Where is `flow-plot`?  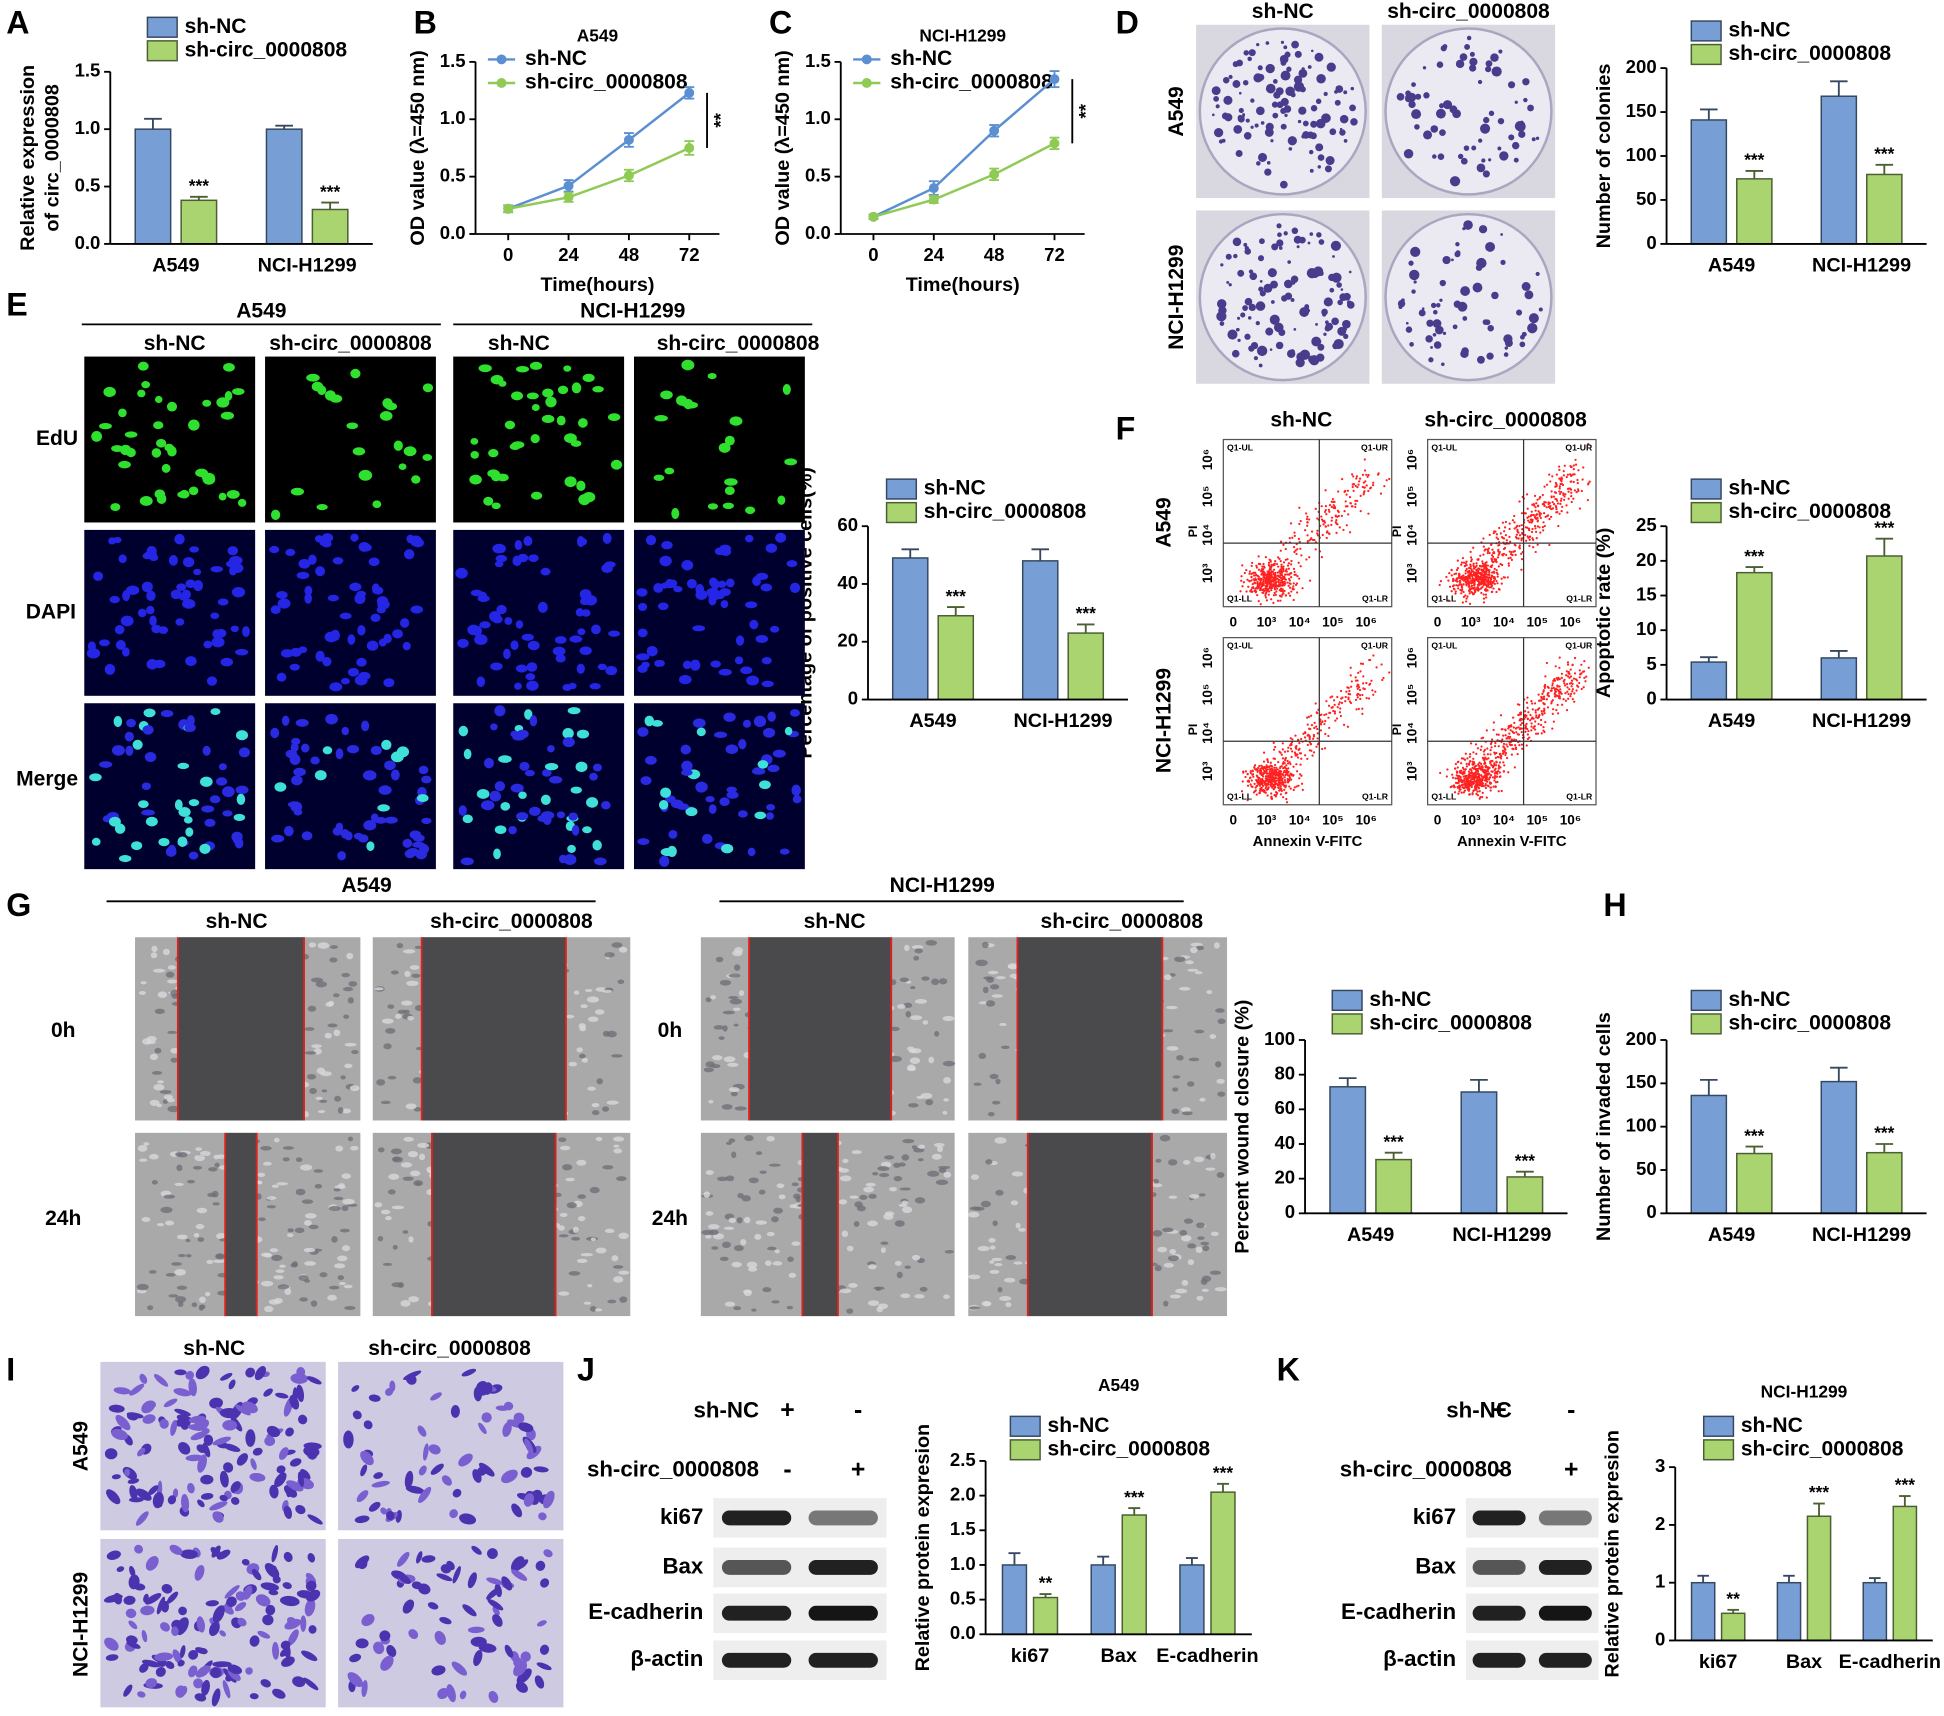
flow-plot is located at coordinates (1512, 721).